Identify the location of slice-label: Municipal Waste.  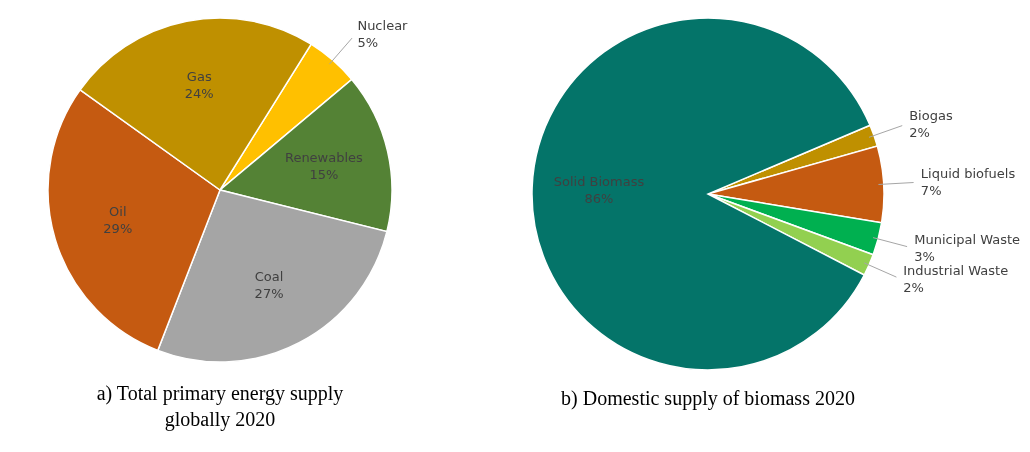
(967, 239).